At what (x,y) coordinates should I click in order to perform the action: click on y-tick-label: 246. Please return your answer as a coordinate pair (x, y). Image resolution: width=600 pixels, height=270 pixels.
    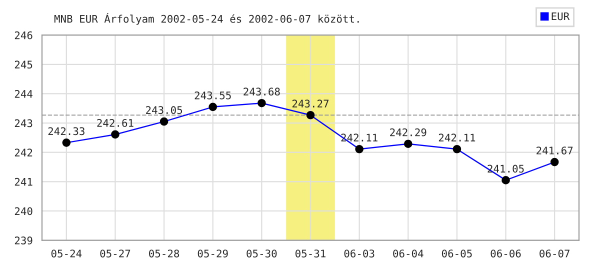
    Looking at the image, I should click on (23, 35).